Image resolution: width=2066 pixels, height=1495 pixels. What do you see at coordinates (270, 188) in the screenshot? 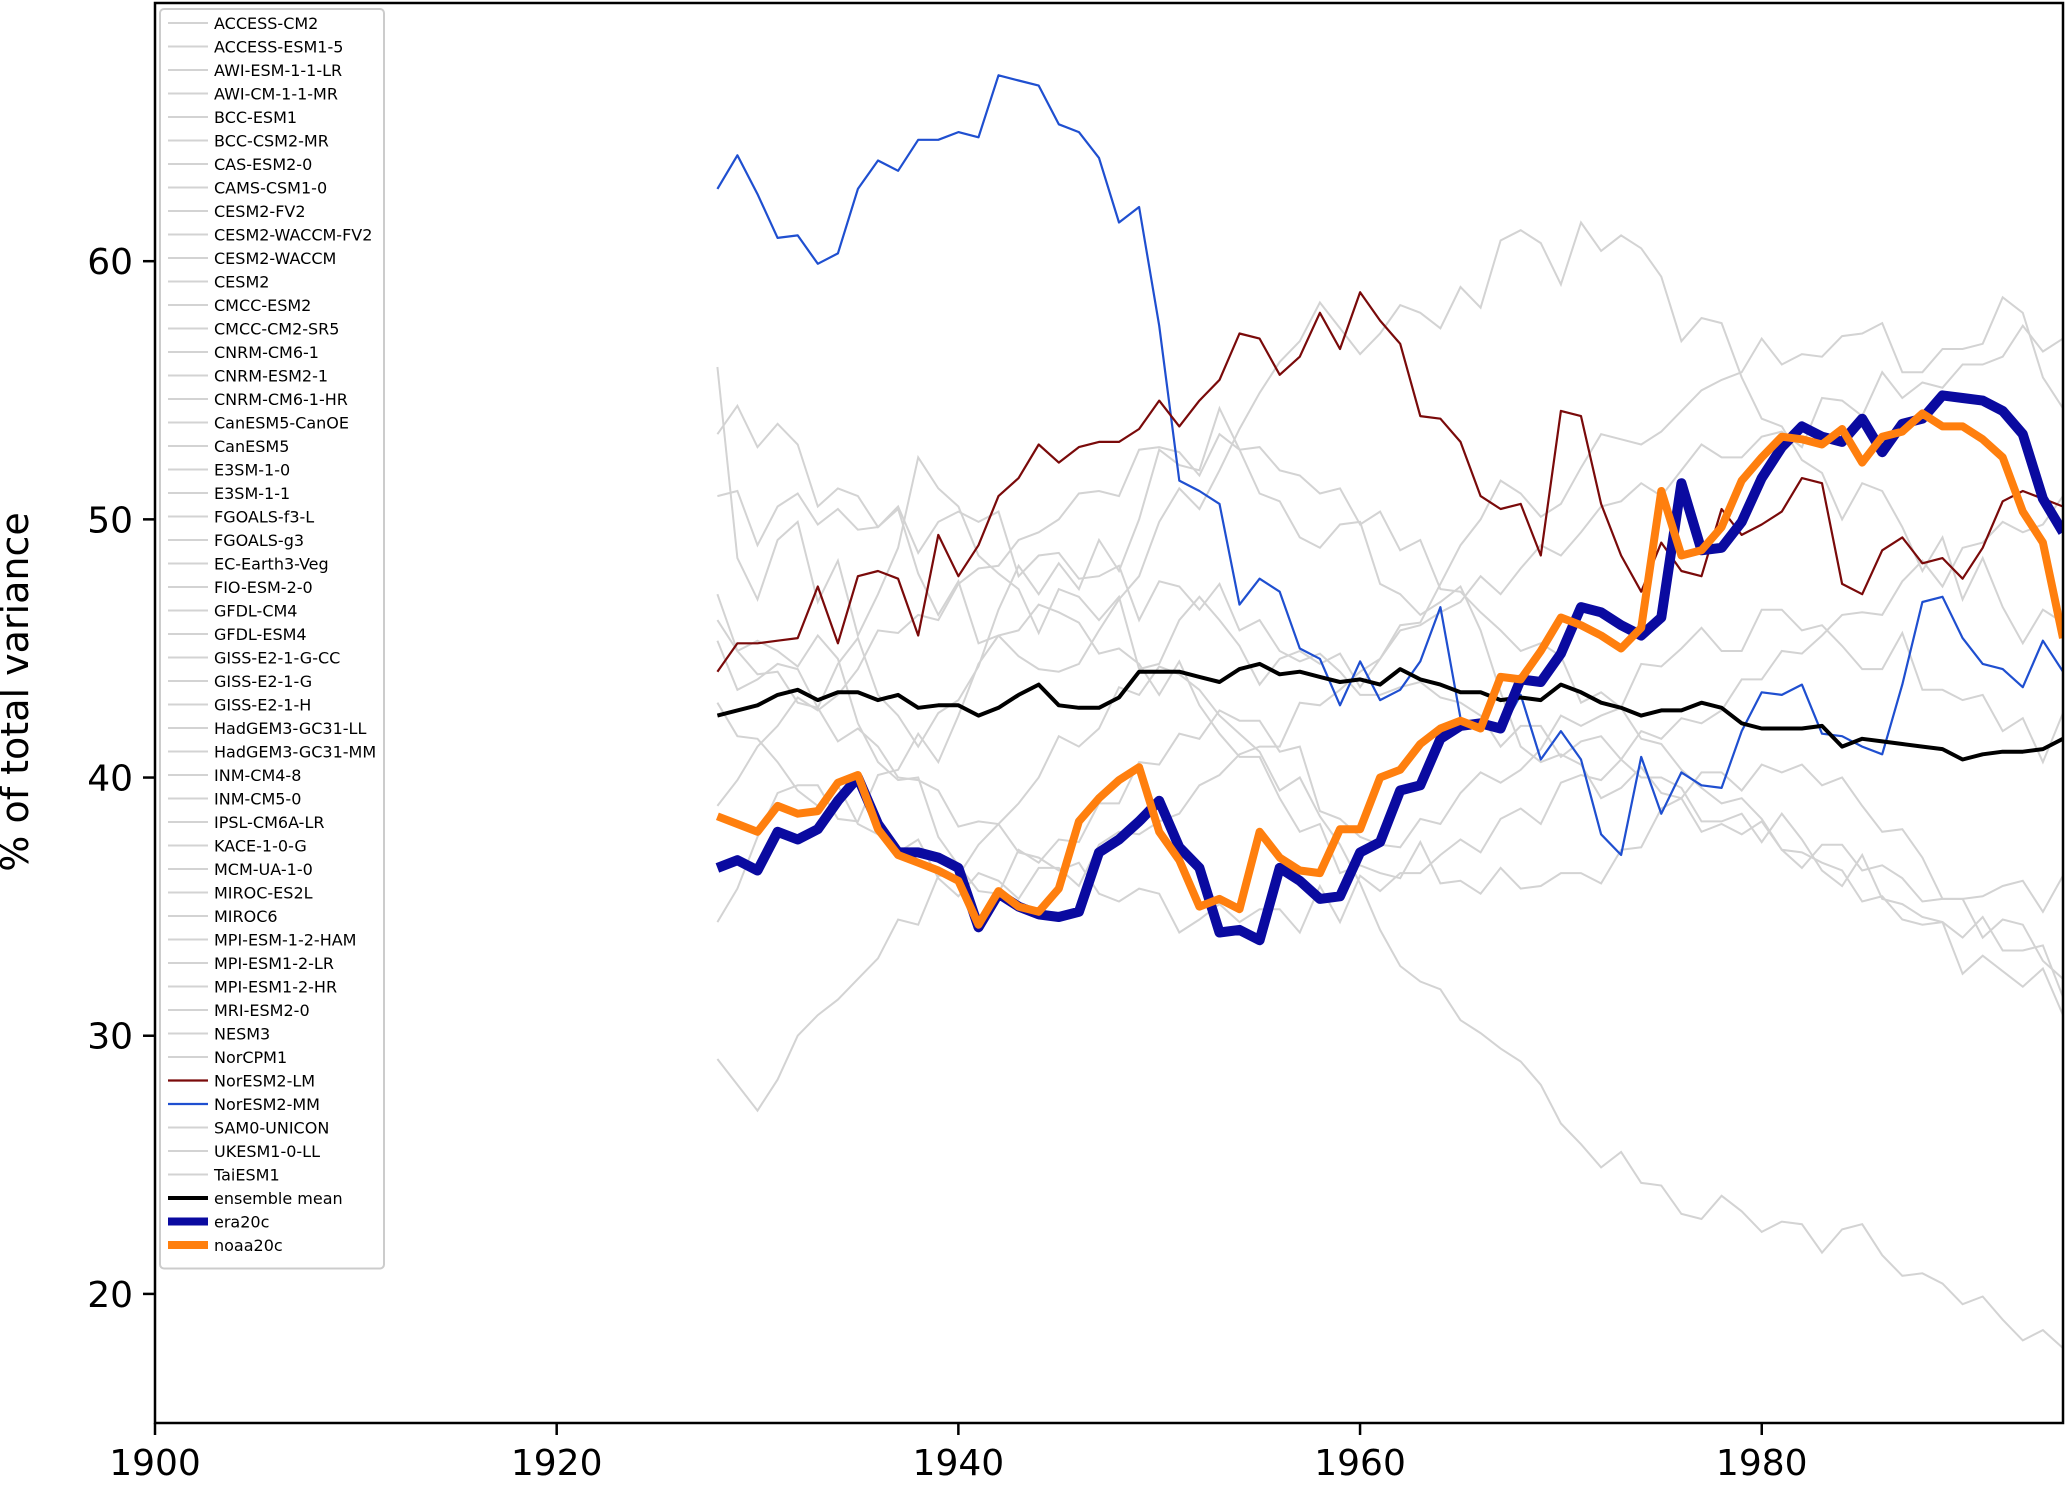
I see `legend-entry: CAMS-CSM1-0` at bounding box center [270, 188].